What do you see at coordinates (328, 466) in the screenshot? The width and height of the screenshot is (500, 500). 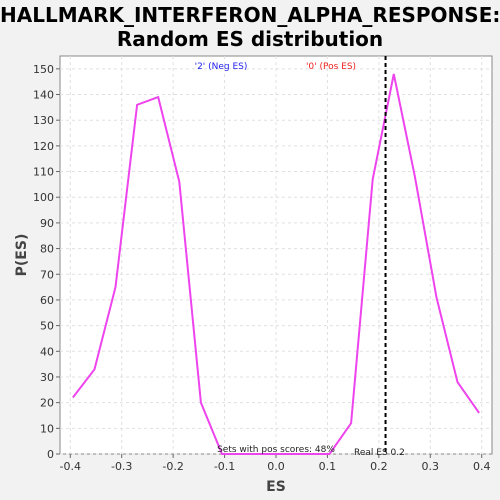 I see `x-tick-label: 0.1` at bounding box center [328, 466].